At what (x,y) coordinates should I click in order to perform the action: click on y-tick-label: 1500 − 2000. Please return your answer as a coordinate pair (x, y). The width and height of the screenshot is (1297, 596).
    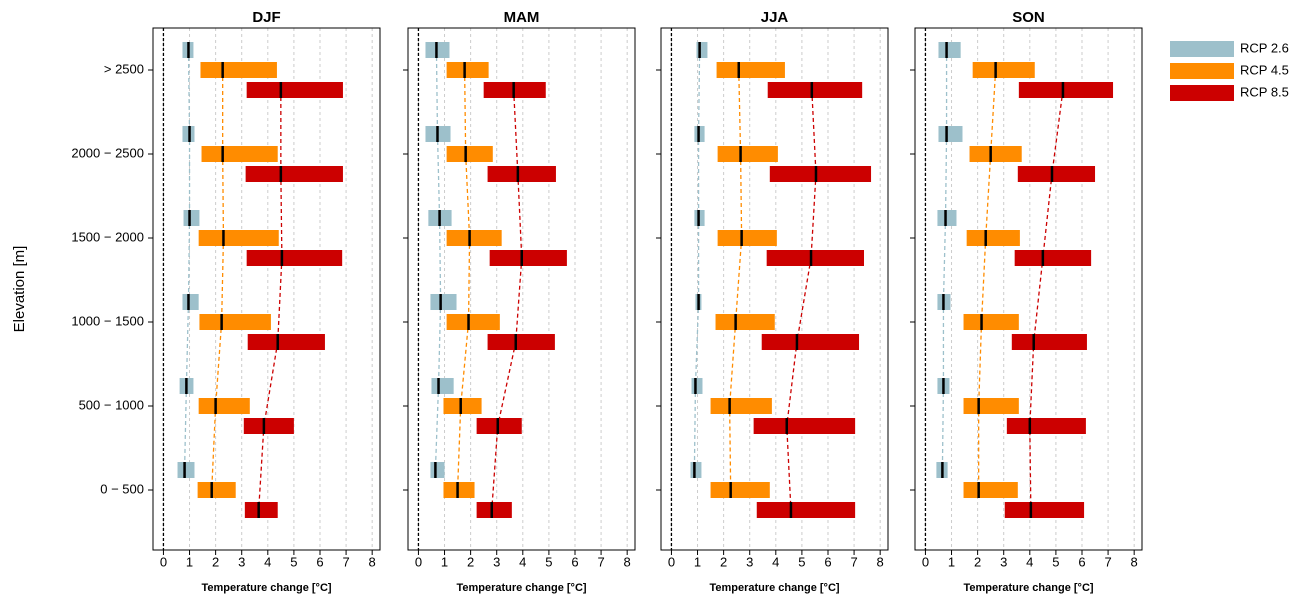
    Looking at the image, I should click on (107, 236).